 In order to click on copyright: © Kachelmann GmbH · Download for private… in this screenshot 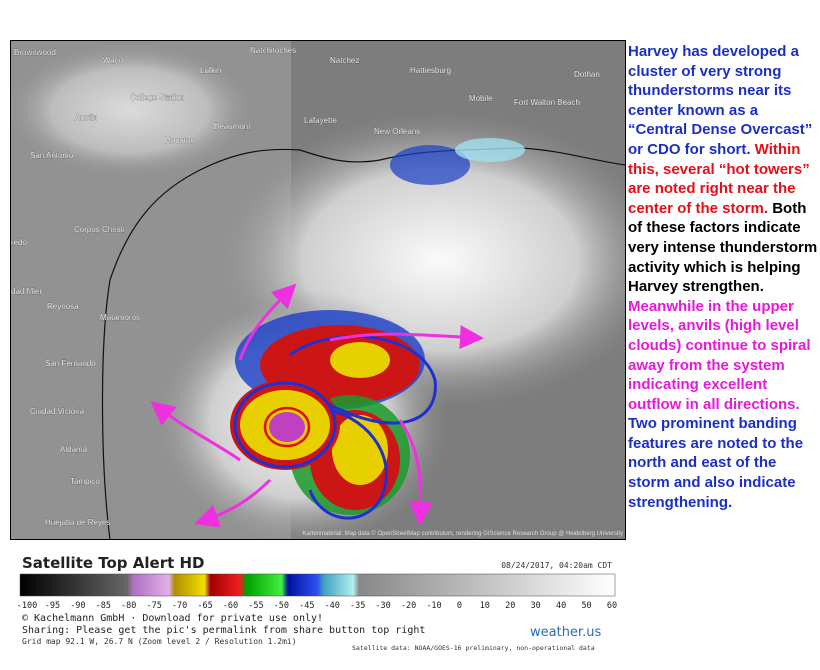, I will do `click(172, 618)`.